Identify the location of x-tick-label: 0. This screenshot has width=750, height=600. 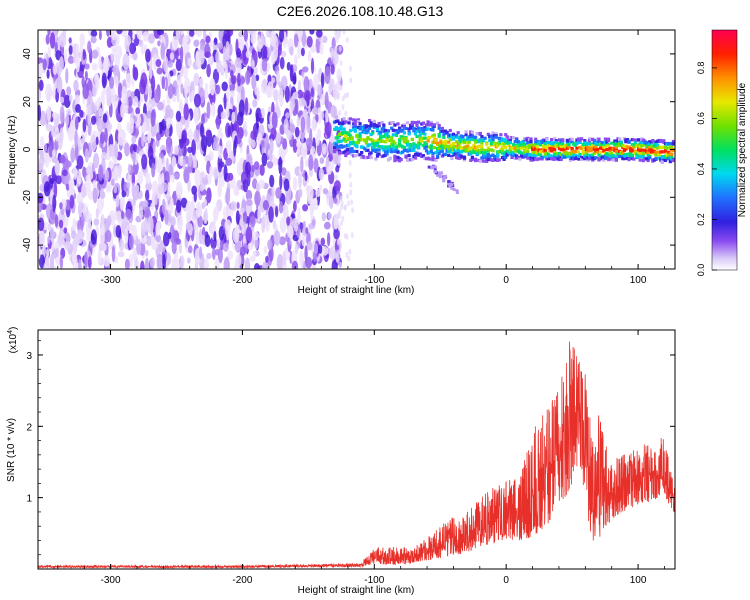
(506, 280).